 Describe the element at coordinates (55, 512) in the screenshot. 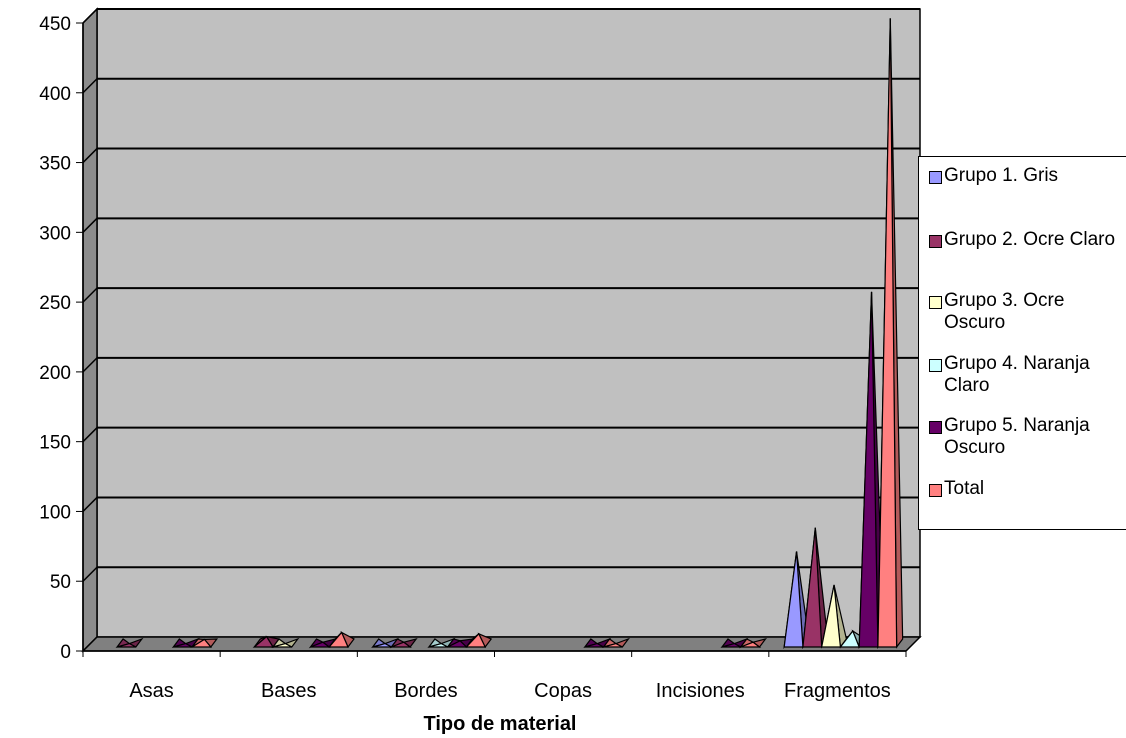

I see `y-tick-label: 100` at that location.